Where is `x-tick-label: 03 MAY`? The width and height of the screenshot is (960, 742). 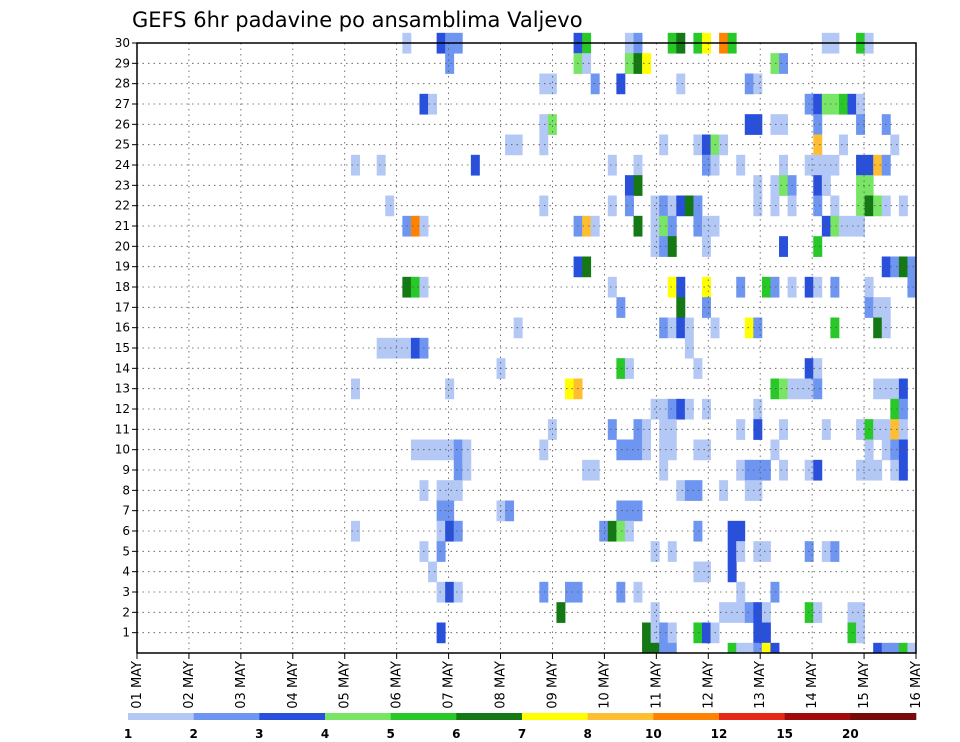
x-tick-label: 03 MAY is located at coordinates (241, 685).